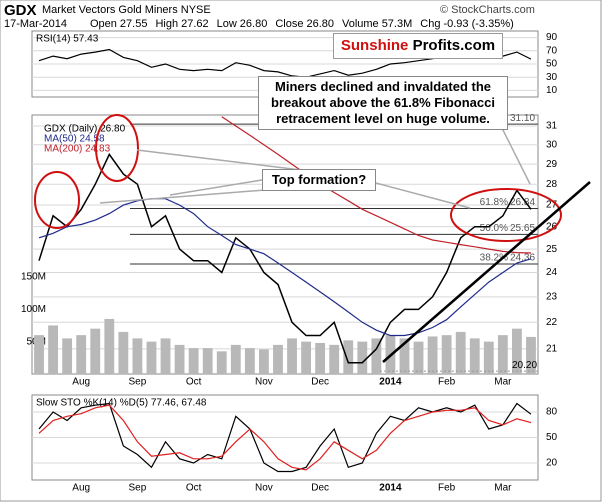 This screenshot has width=602, height=502. I want to click on low-label: 20.20, so click(524, 365).